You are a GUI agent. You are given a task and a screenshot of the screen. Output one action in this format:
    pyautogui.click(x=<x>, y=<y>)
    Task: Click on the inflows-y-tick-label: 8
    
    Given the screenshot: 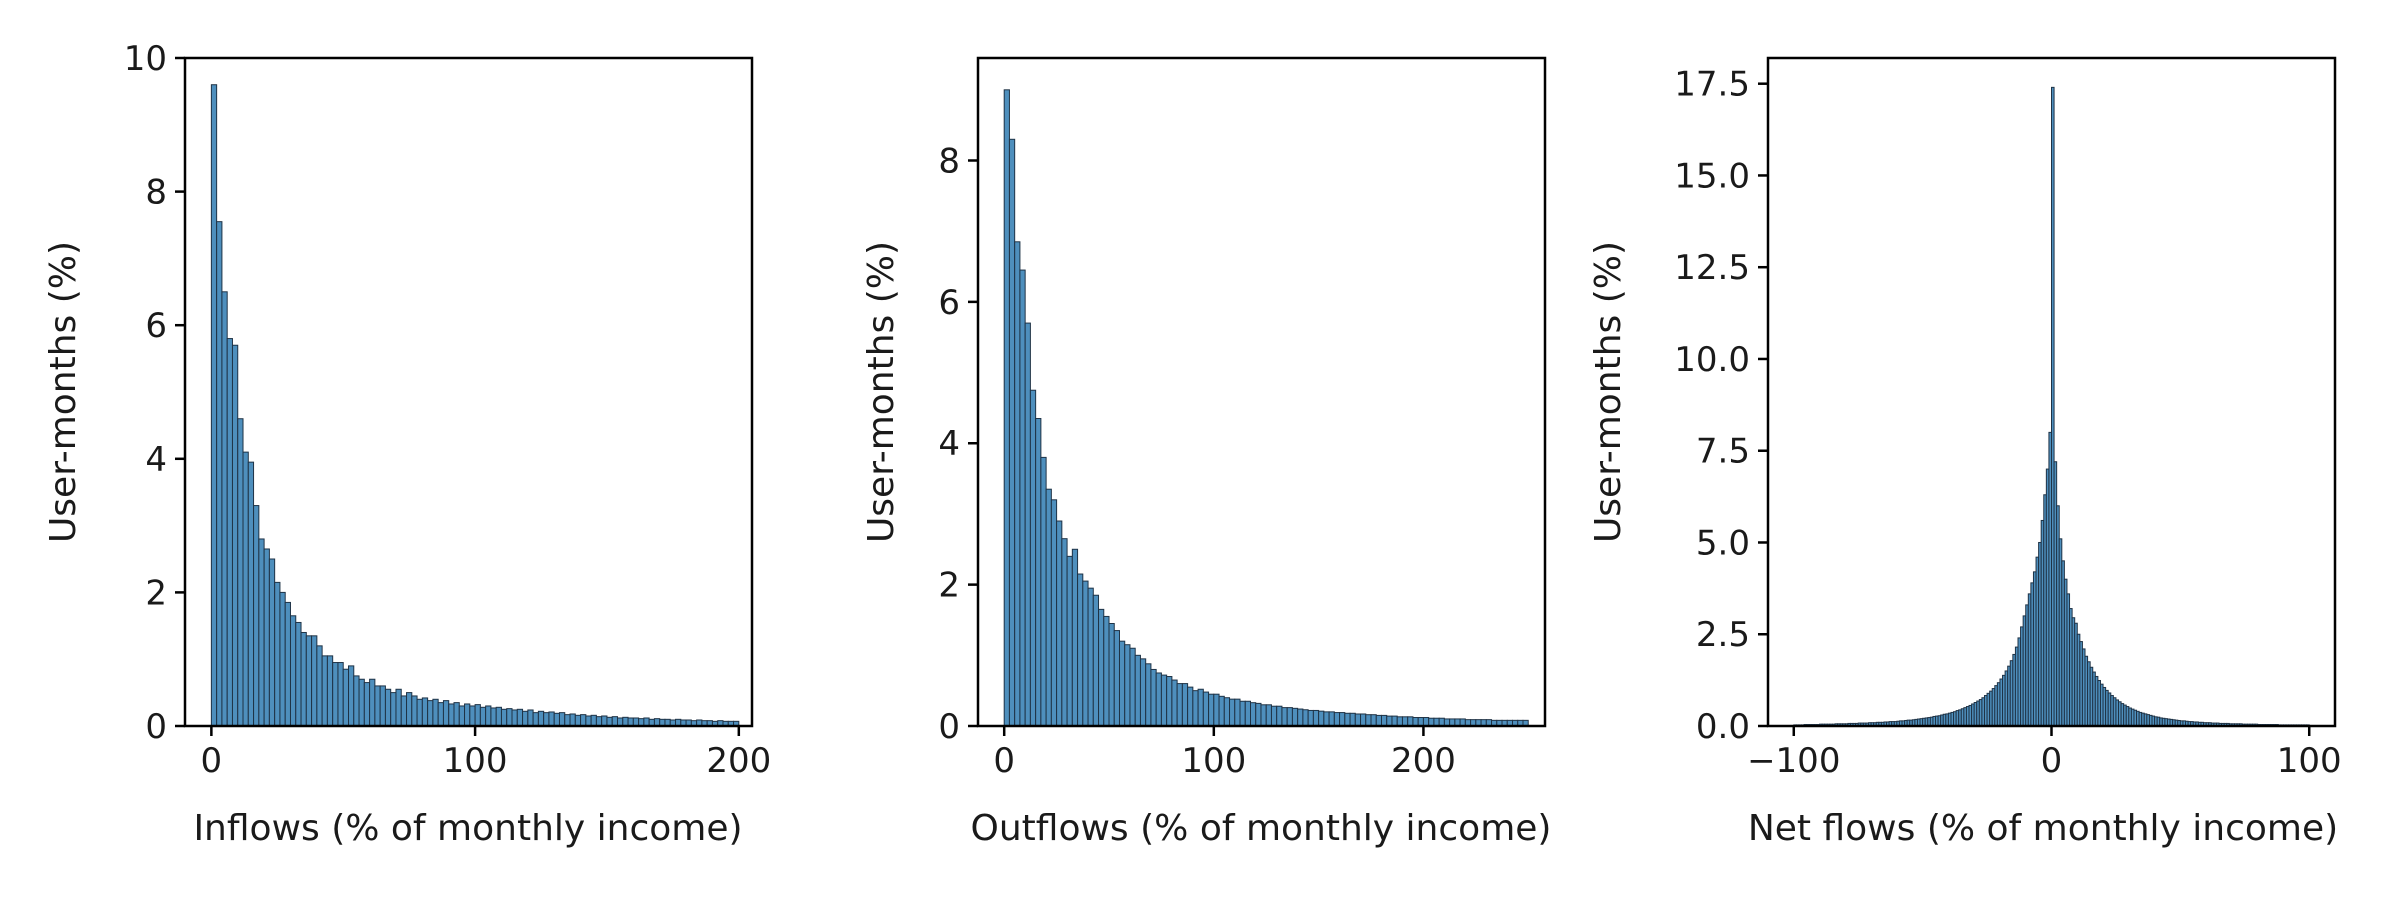 What is the action you would take?
    pyautogui.click(x=156, y=193)
    